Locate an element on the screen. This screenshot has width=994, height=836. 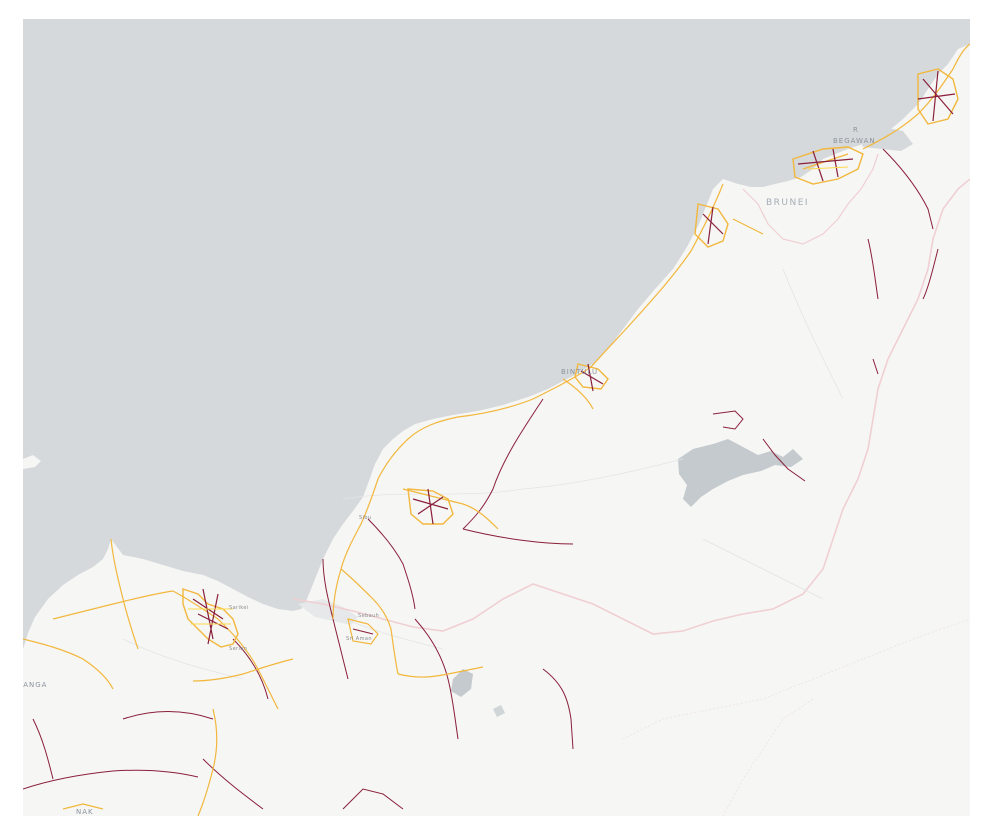
brunei-border is located at coordinates (810, 199).